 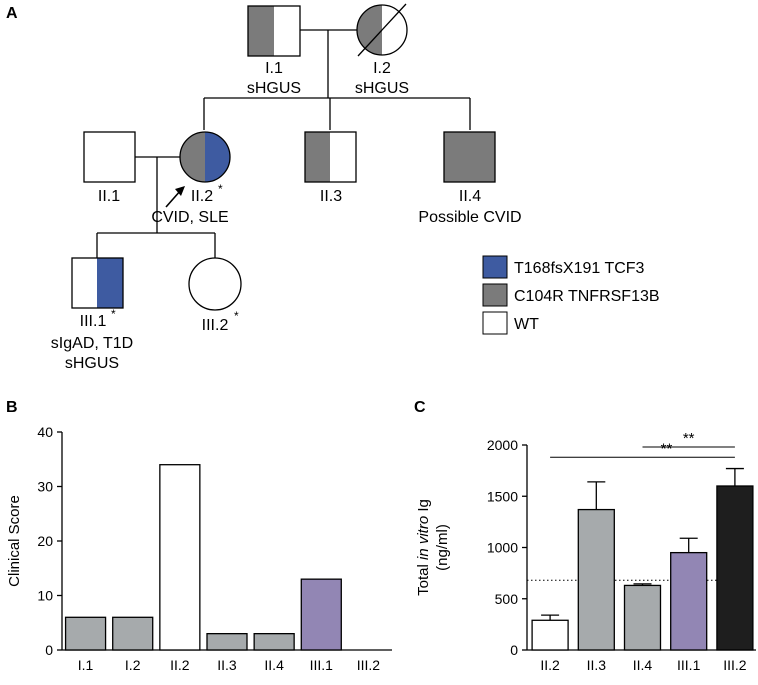 What do you see at coordinates (470, 196) in the screenshot?
I see `individual-label: II.4` at bounding box center [470, 196].